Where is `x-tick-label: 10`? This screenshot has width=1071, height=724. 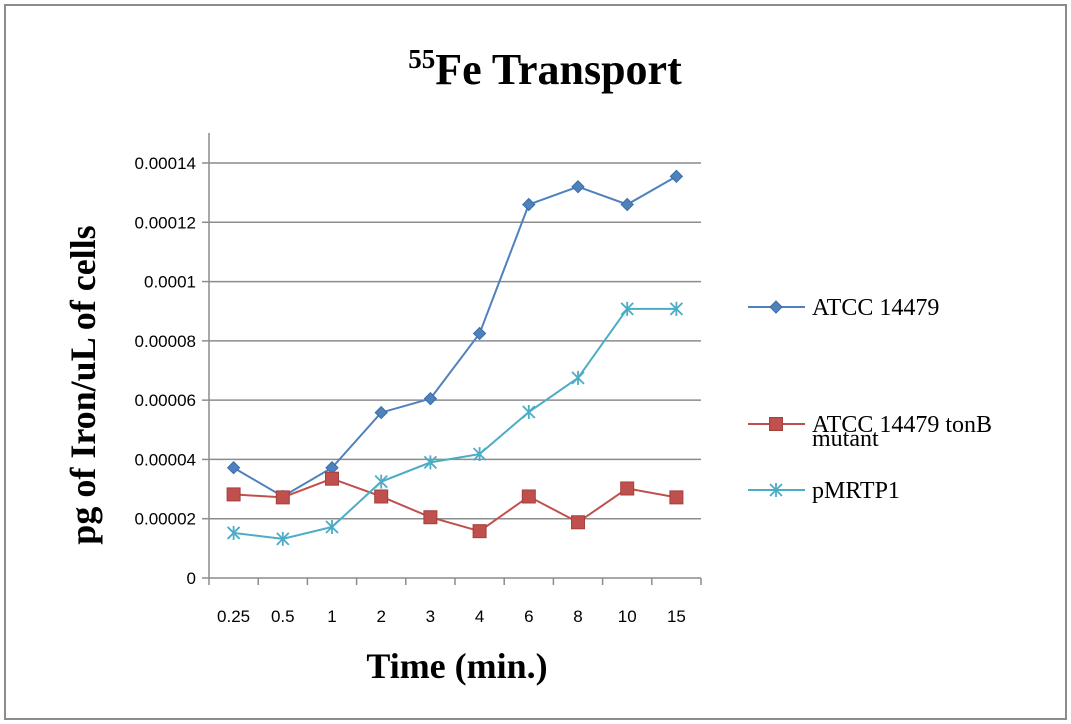
x-tick-label: 10 is located at coordinates (627, 616).